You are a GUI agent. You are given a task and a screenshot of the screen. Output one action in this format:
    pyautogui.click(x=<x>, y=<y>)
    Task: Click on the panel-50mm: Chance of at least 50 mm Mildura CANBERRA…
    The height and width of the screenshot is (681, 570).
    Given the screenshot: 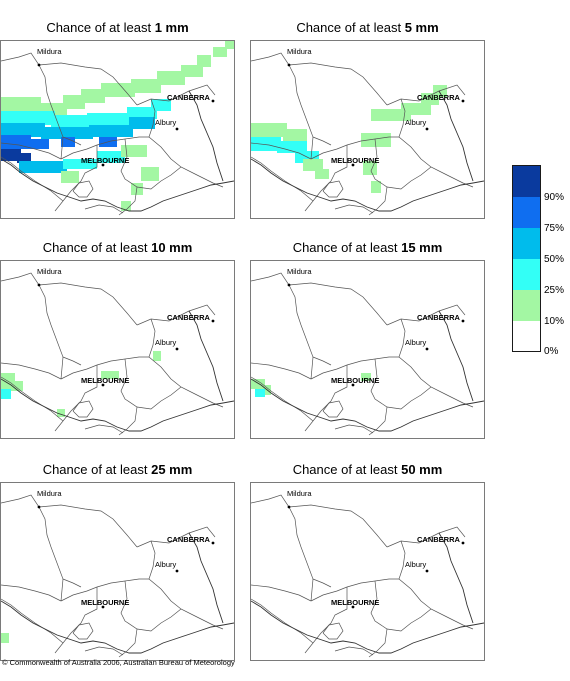 What is the action you would take?
    pyautogui.click(x=367, y=571)
    